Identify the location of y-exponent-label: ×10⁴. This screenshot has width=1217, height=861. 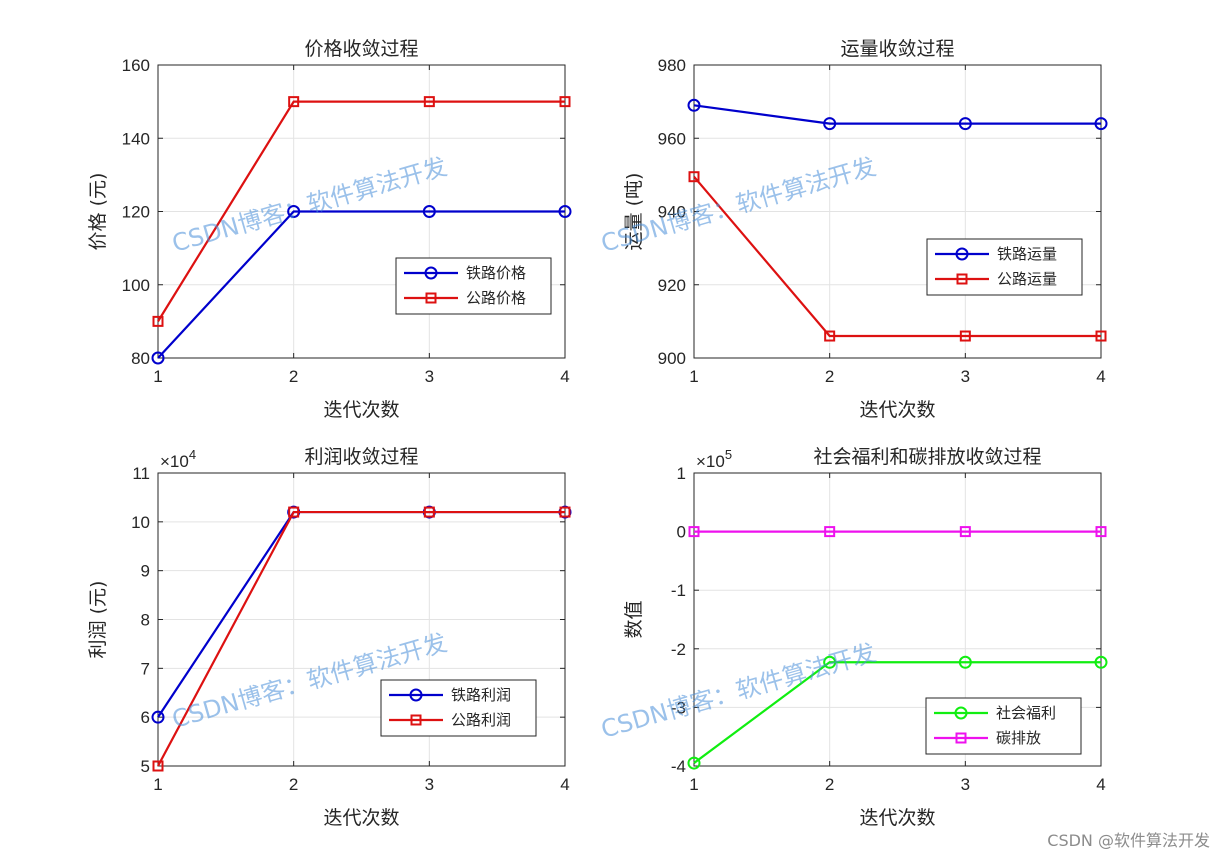
(178, 459).